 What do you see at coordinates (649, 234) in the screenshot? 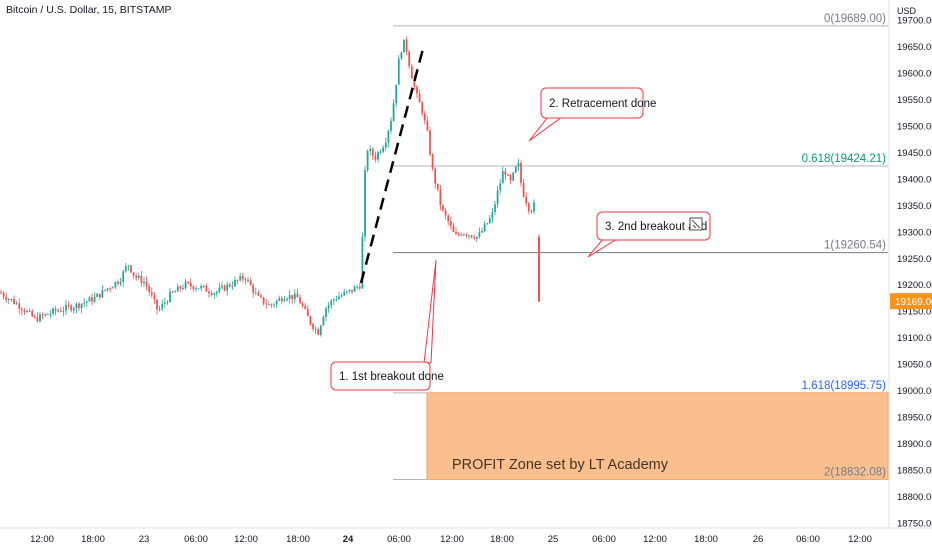
I see `callout-breakout-2: 3. 2nd breakout and` at bounding box center [649, 234].